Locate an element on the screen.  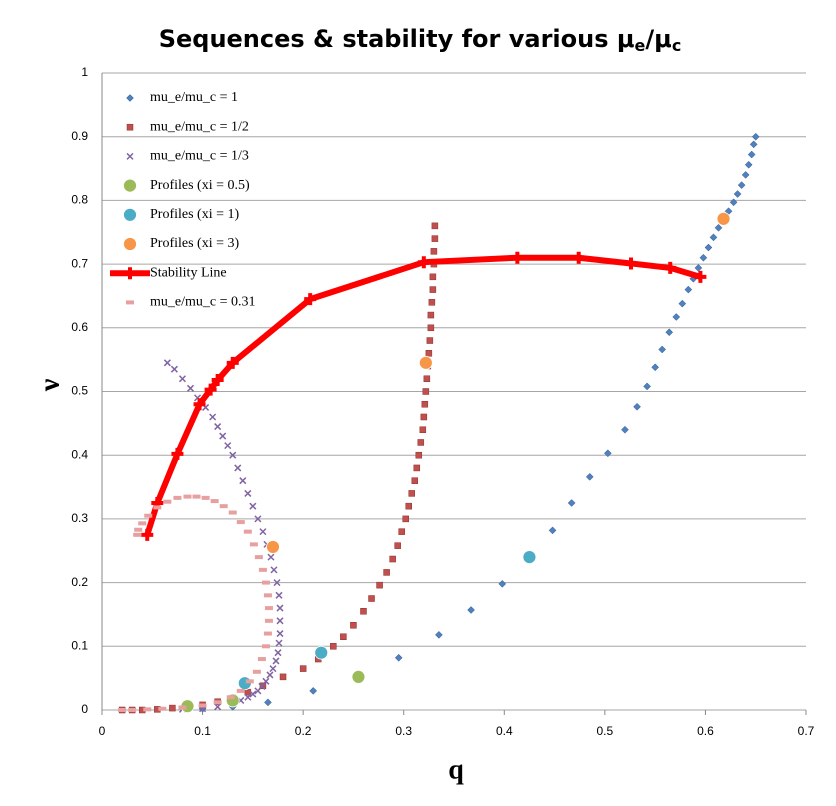
title-part: c is located at coordinates (676, 45).